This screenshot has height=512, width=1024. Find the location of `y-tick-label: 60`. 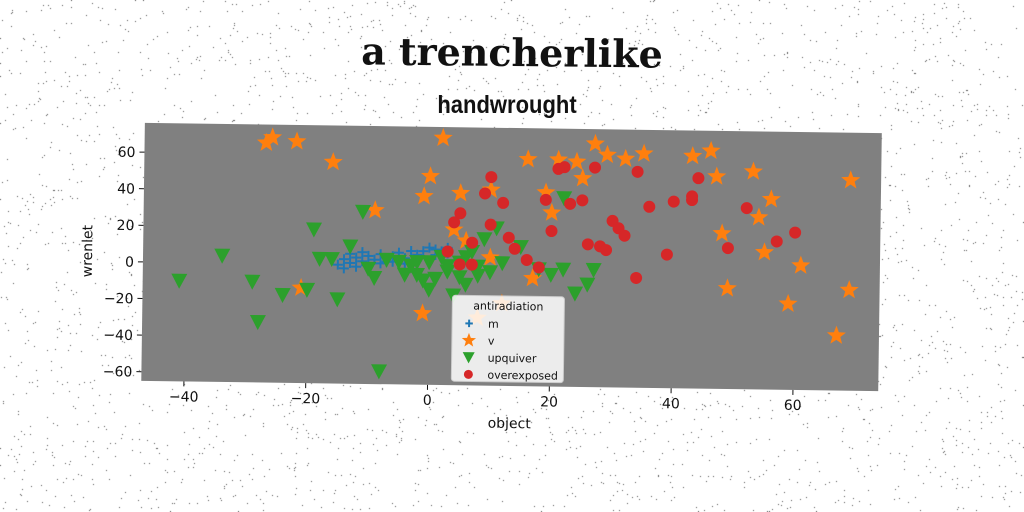

y-tick-label: 60 is located at coordinates (127, 153).